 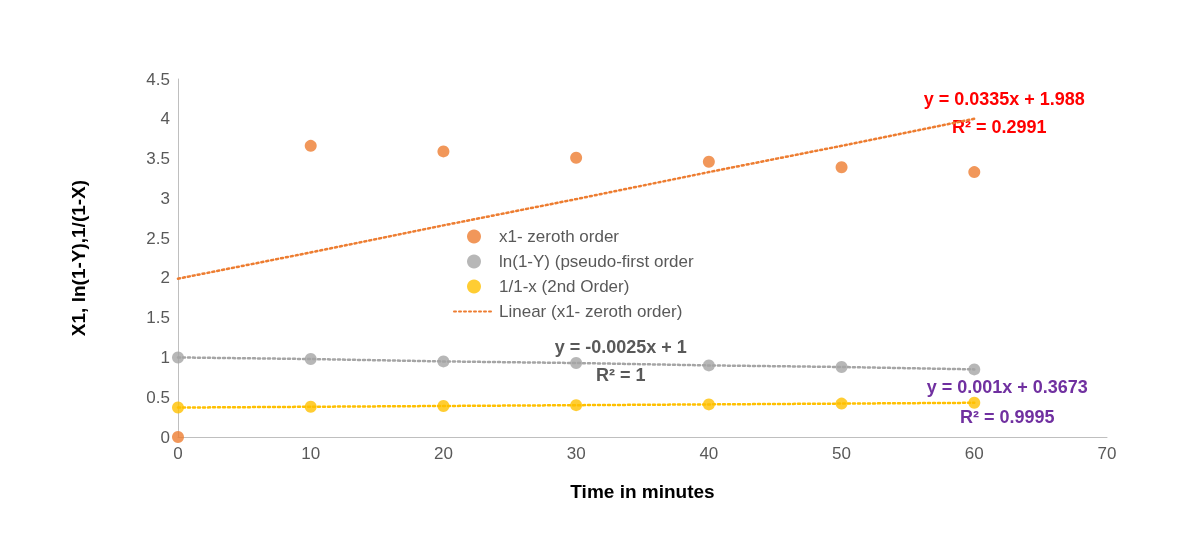 I want to click on y-tick-label: 2, so click(x=165, y=278).